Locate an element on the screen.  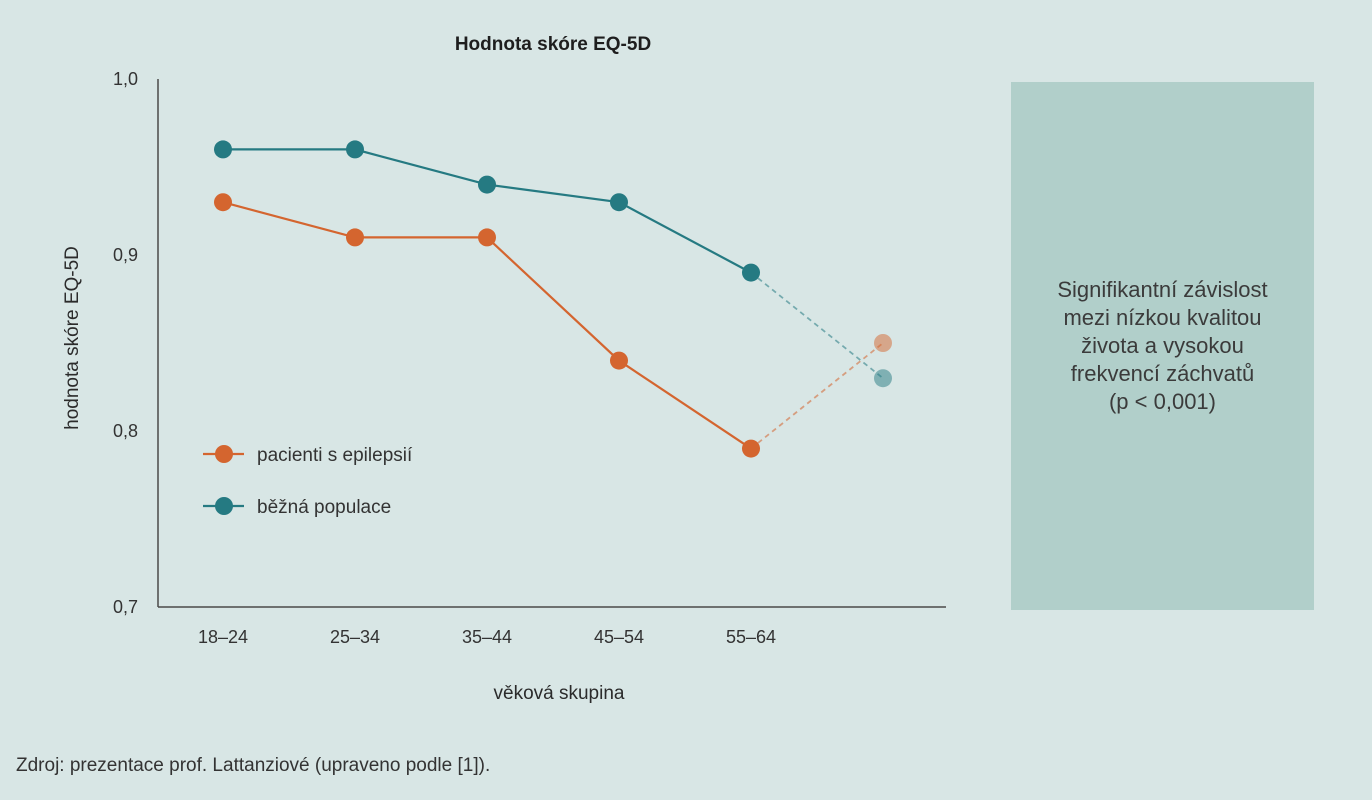
x-axis-label: věková skupina is located at coordinates (559, 693).